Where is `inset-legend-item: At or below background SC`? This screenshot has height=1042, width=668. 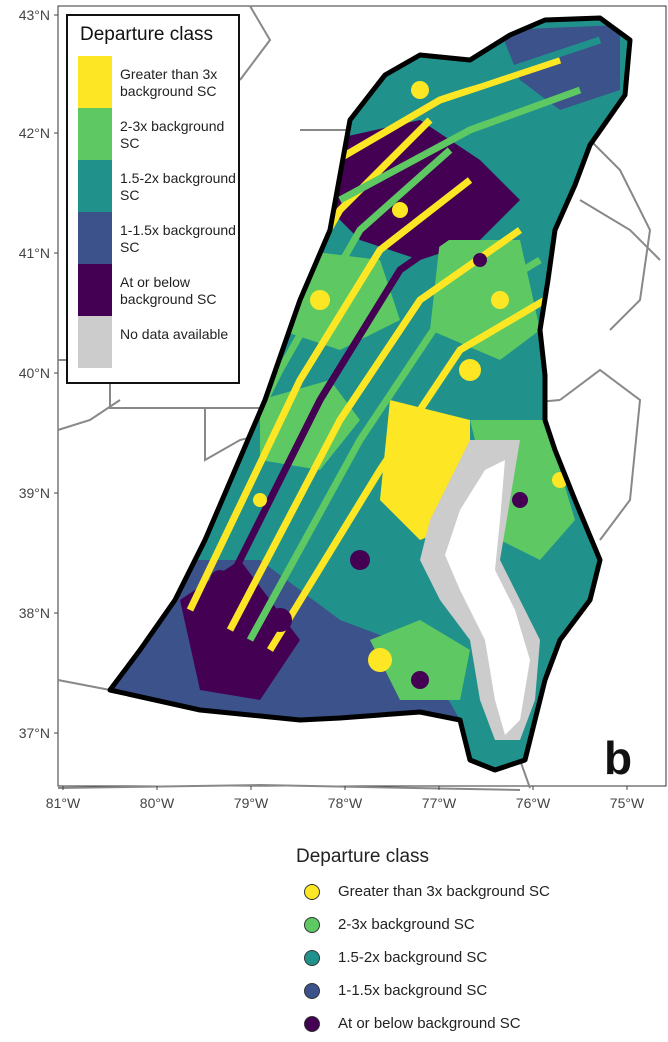
inset-legend-item: At or below background SC is located at coordinates (158, 290).